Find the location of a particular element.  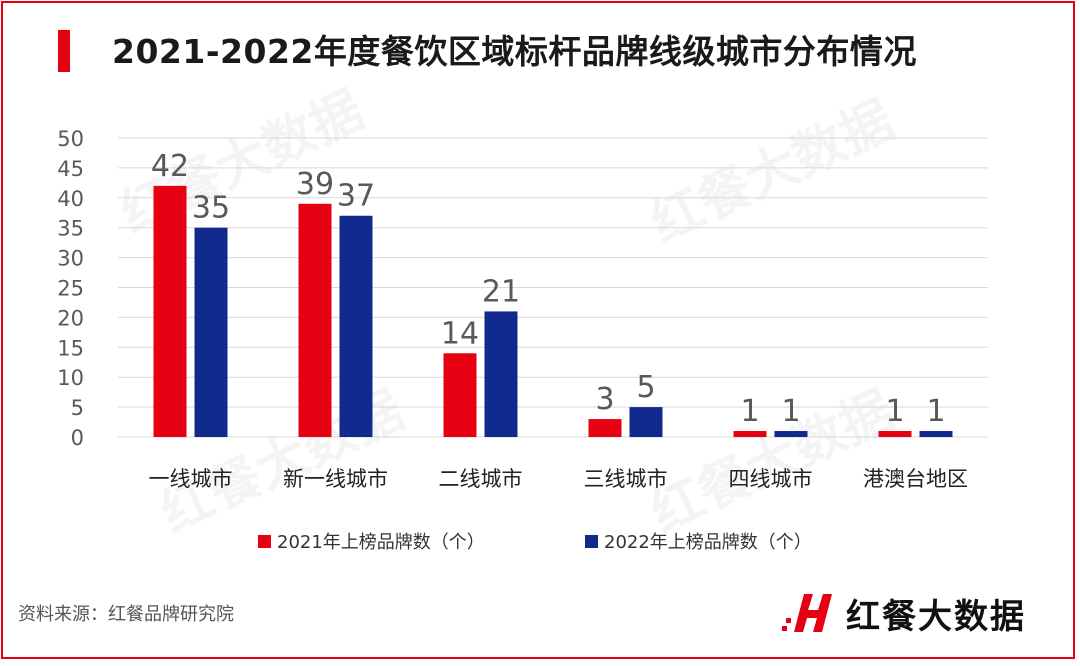

data-label: 3 is located at coordinates (604, 399).